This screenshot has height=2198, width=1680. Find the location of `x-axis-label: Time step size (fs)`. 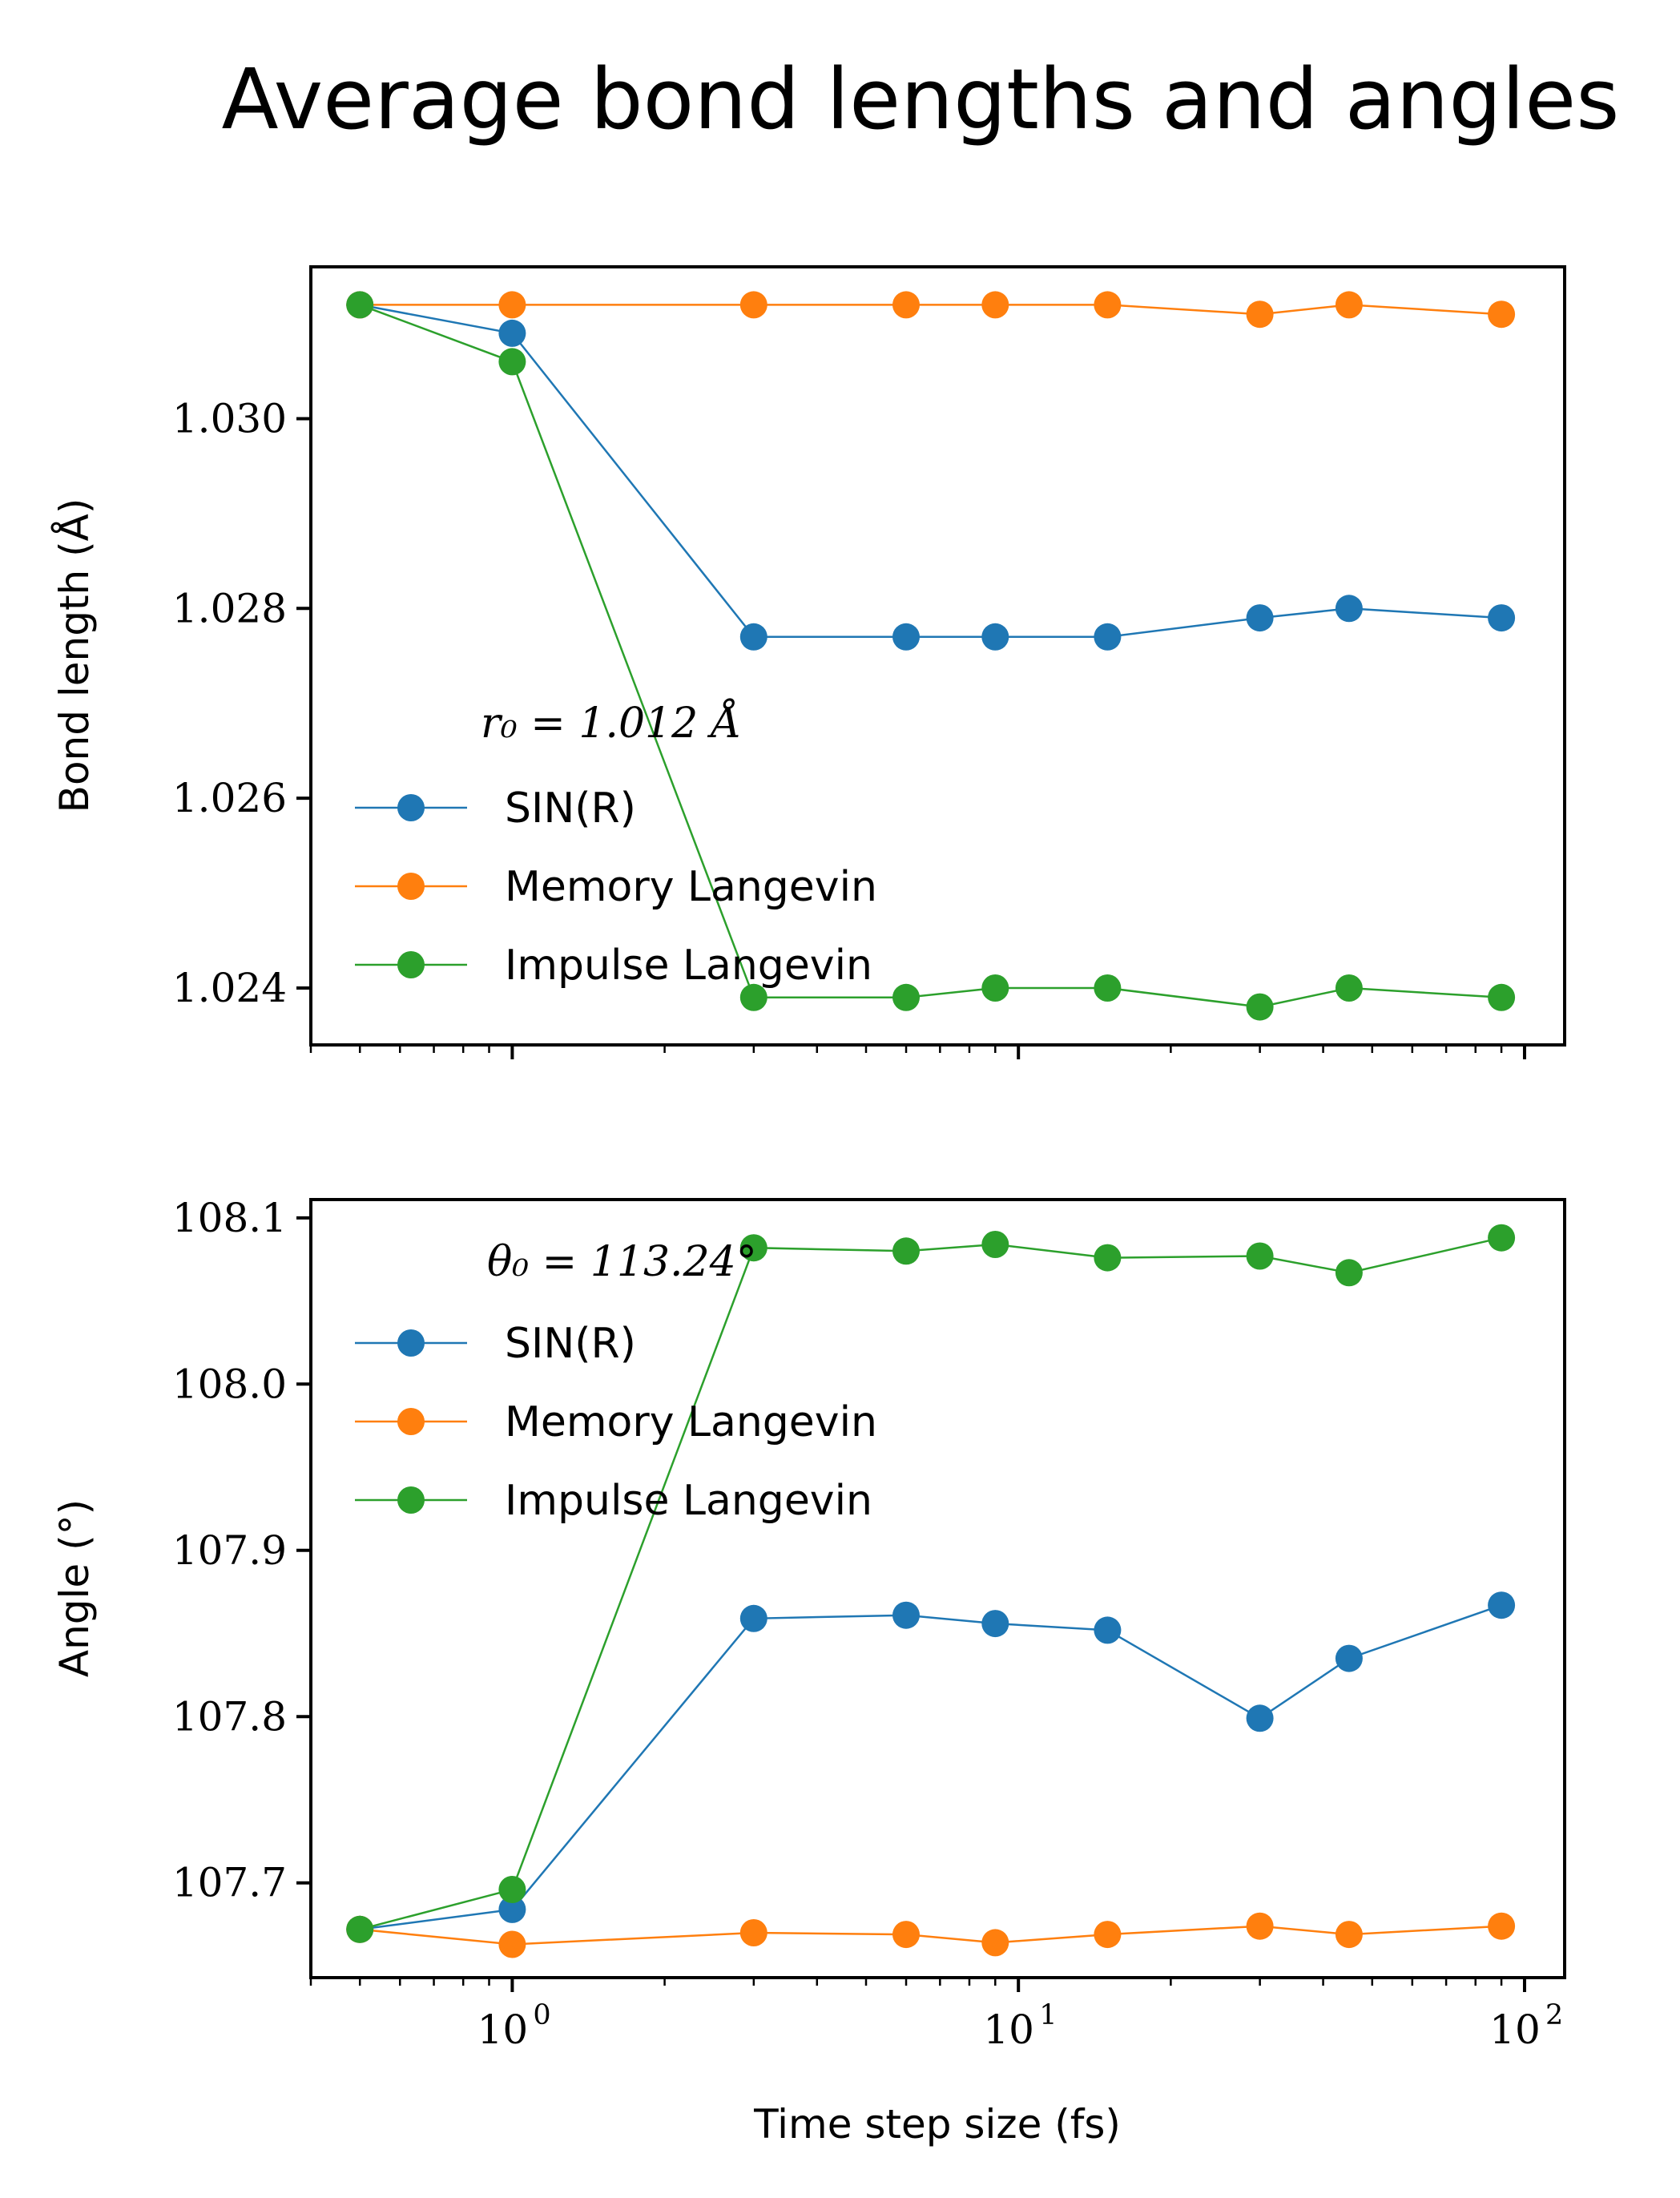

x-axis-label: Time step size (fs) is located at coordinates (937, 2124).